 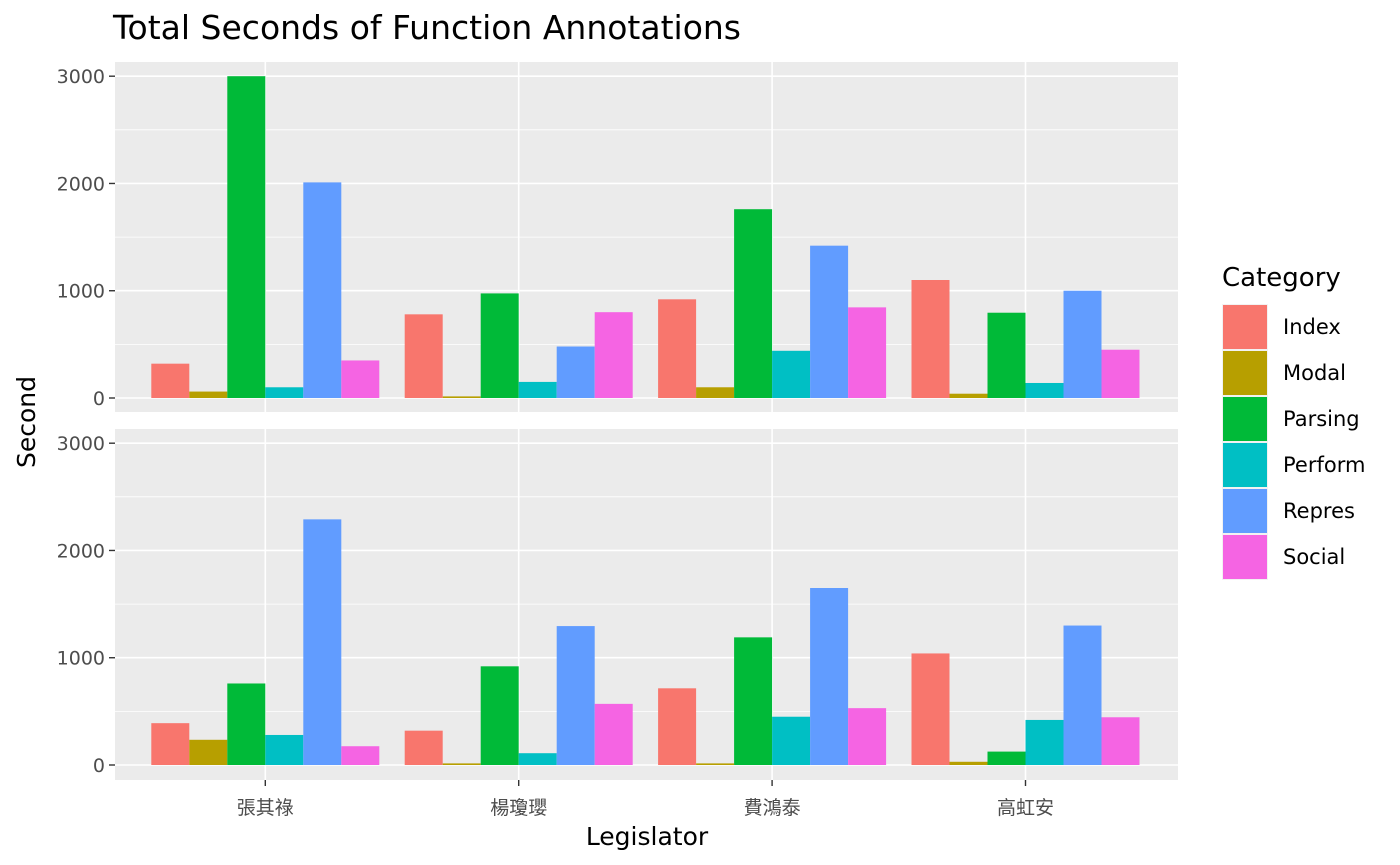 What do you see at coordinates (265, 808) in the screenshot?
I see `x-tick-label: 張其祿` at bounding box center [265, 808].